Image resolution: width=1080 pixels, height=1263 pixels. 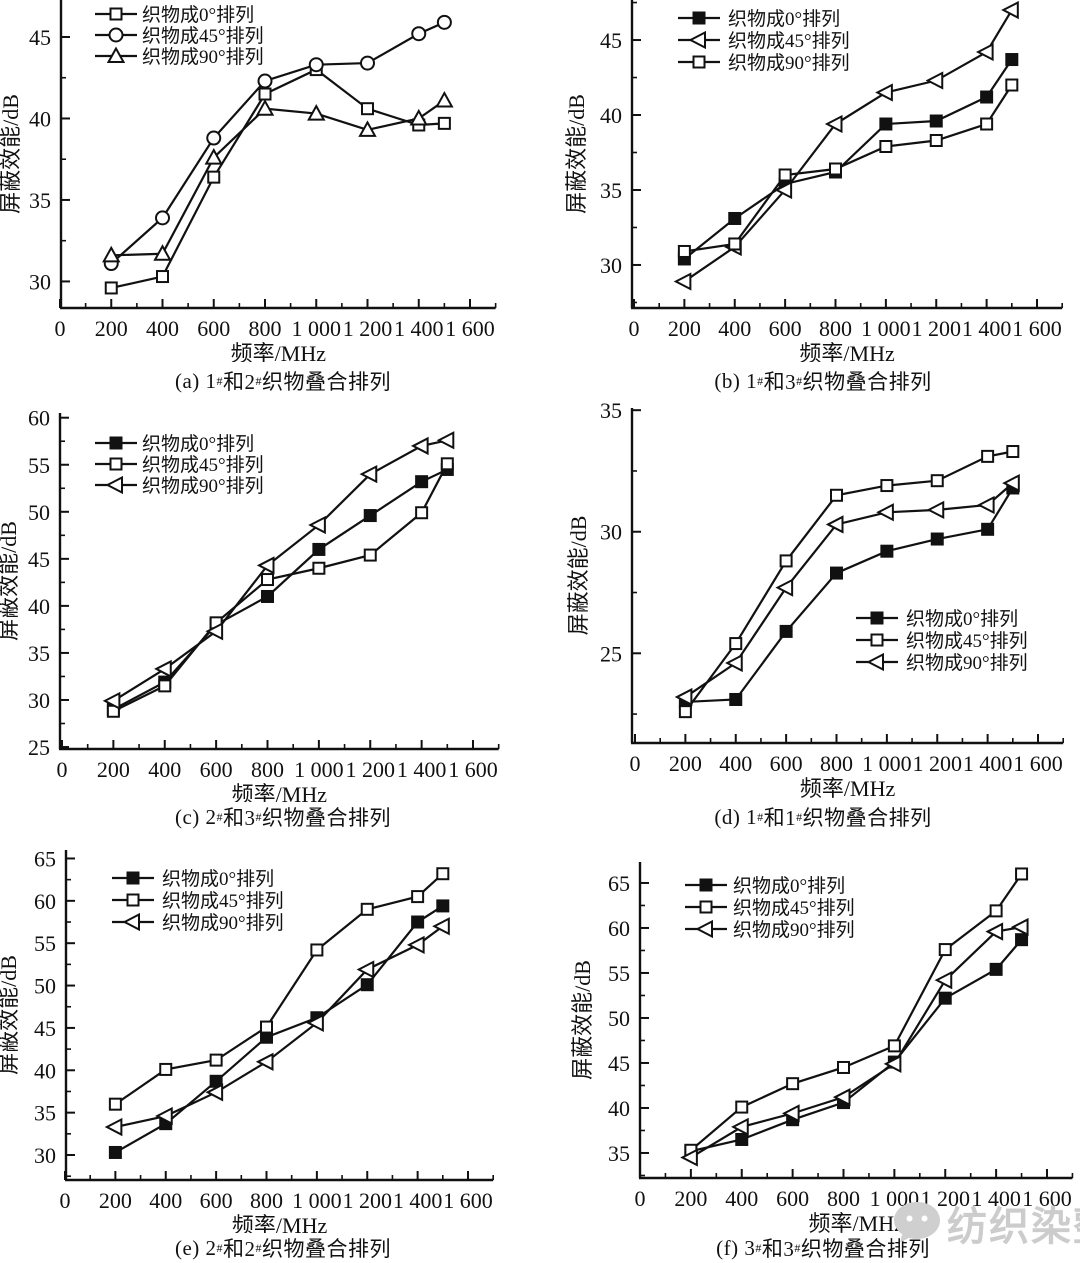 What do you see at coordinates (283, 817) in the screenshot?
I see `chart-c-caption: (c) 2 # 和3 # 织物叠合排列` at bounding box center [283, 817].